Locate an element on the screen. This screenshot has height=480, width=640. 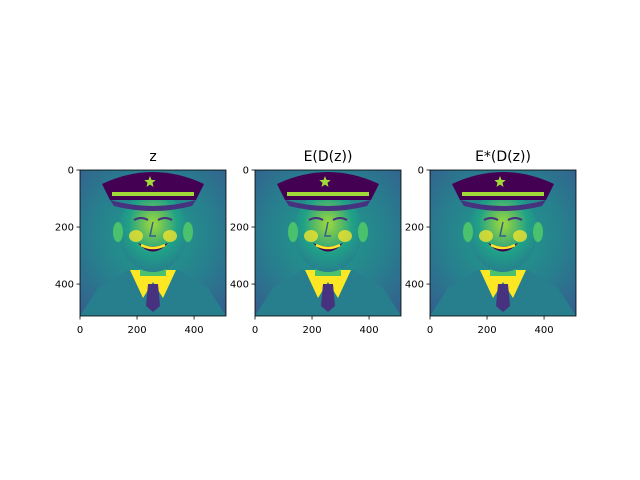
panel-title: E(D(z)) is located at coordinates (328, 157).